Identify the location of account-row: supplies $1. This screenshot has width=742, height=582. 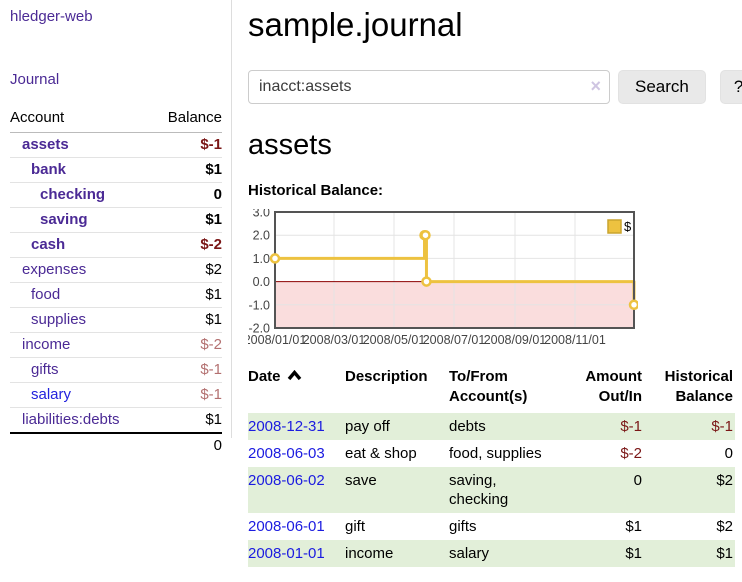
(116, 320).